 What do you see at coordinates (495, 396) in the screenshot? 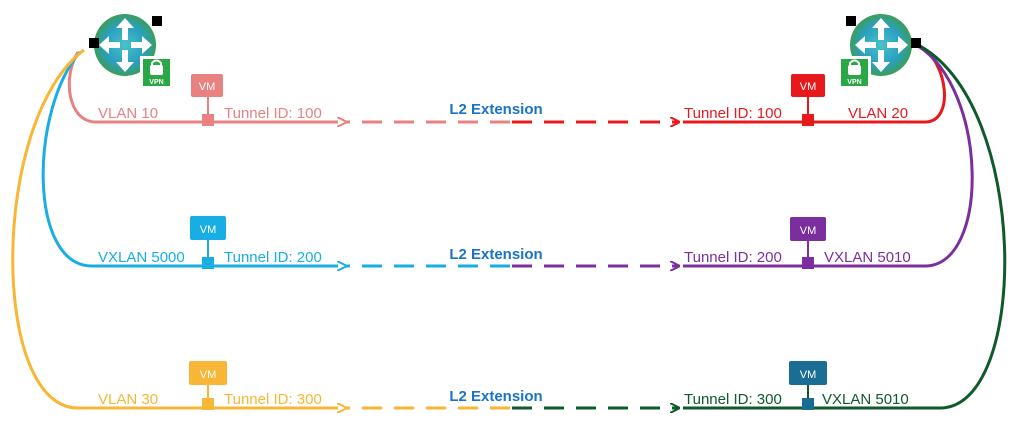
I see `row-3-extension-label: L2 Extension` at bounding box center [495, 396].